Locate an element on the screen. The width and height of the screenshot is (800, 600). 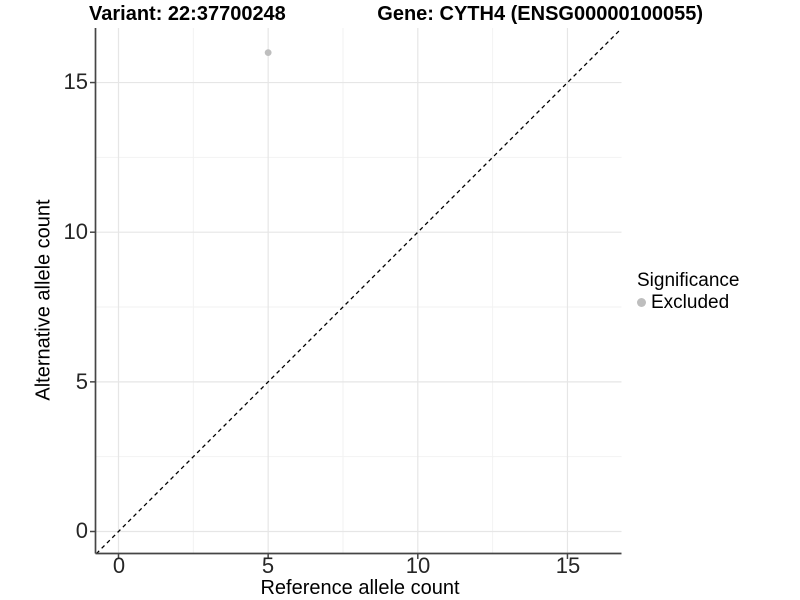
legend-point-icon is located at coordinates (641, 302).